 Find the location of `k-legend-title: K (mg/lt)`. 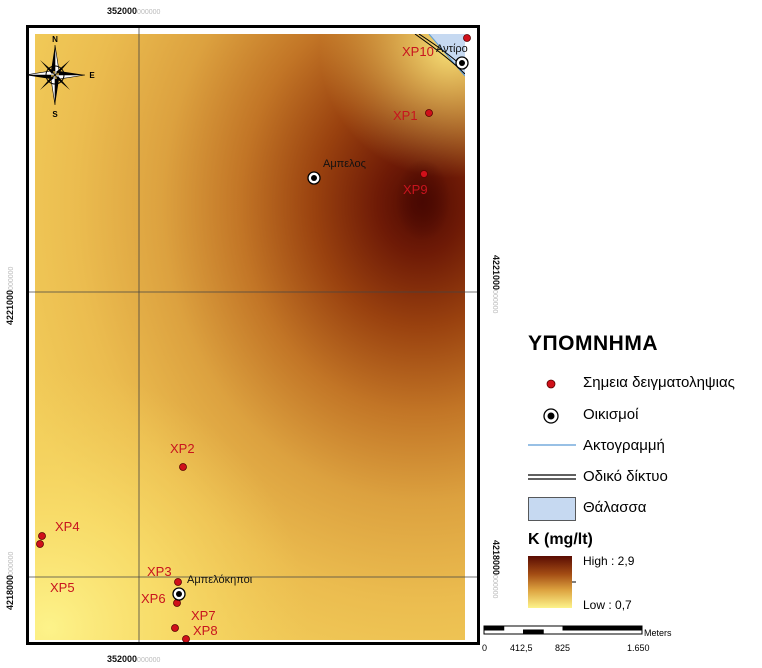

k-legend-title: K (mg/lt) is located at coordinates (560, 539).